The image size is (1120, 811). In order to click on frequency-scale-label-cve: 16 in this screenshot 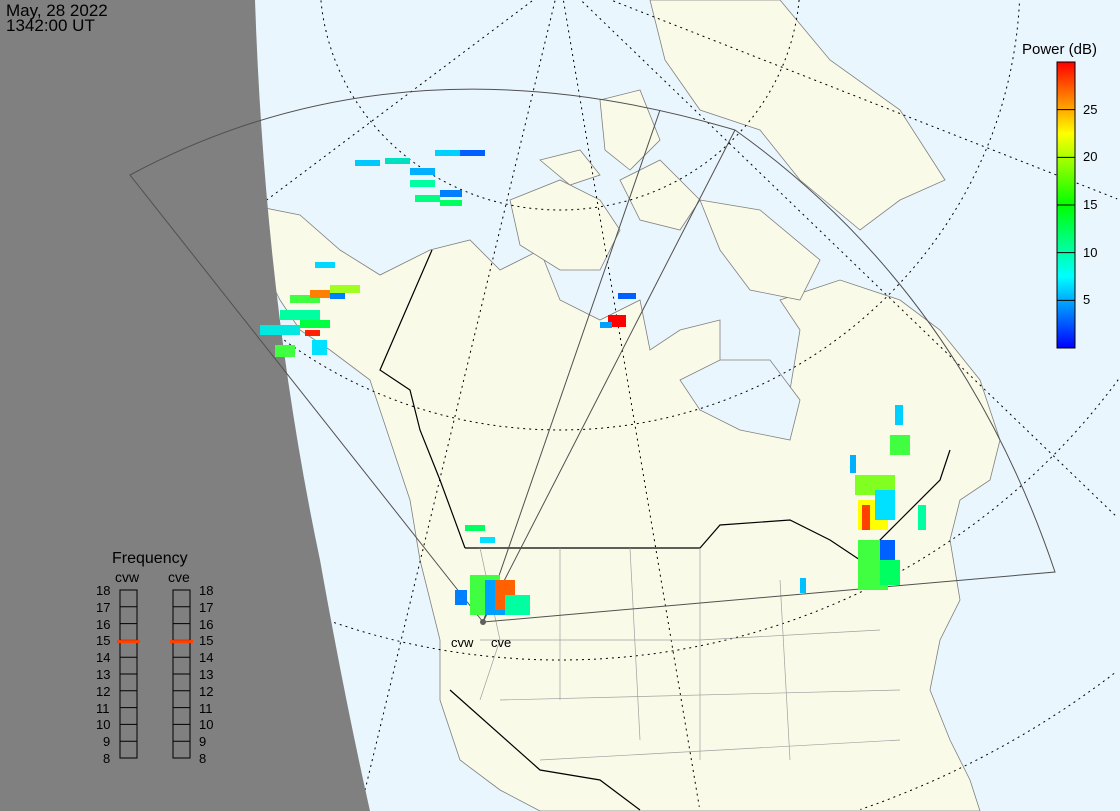, I will do `click(206, 624)`.